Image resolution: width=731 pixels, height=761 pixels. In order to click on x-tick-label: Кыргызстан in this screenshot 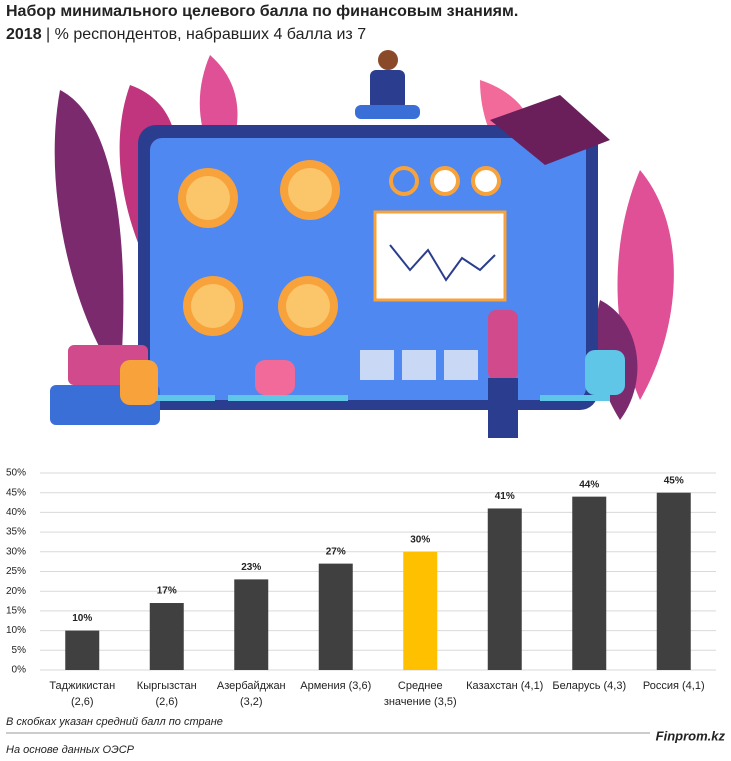, I will do `click(167, 686)`.